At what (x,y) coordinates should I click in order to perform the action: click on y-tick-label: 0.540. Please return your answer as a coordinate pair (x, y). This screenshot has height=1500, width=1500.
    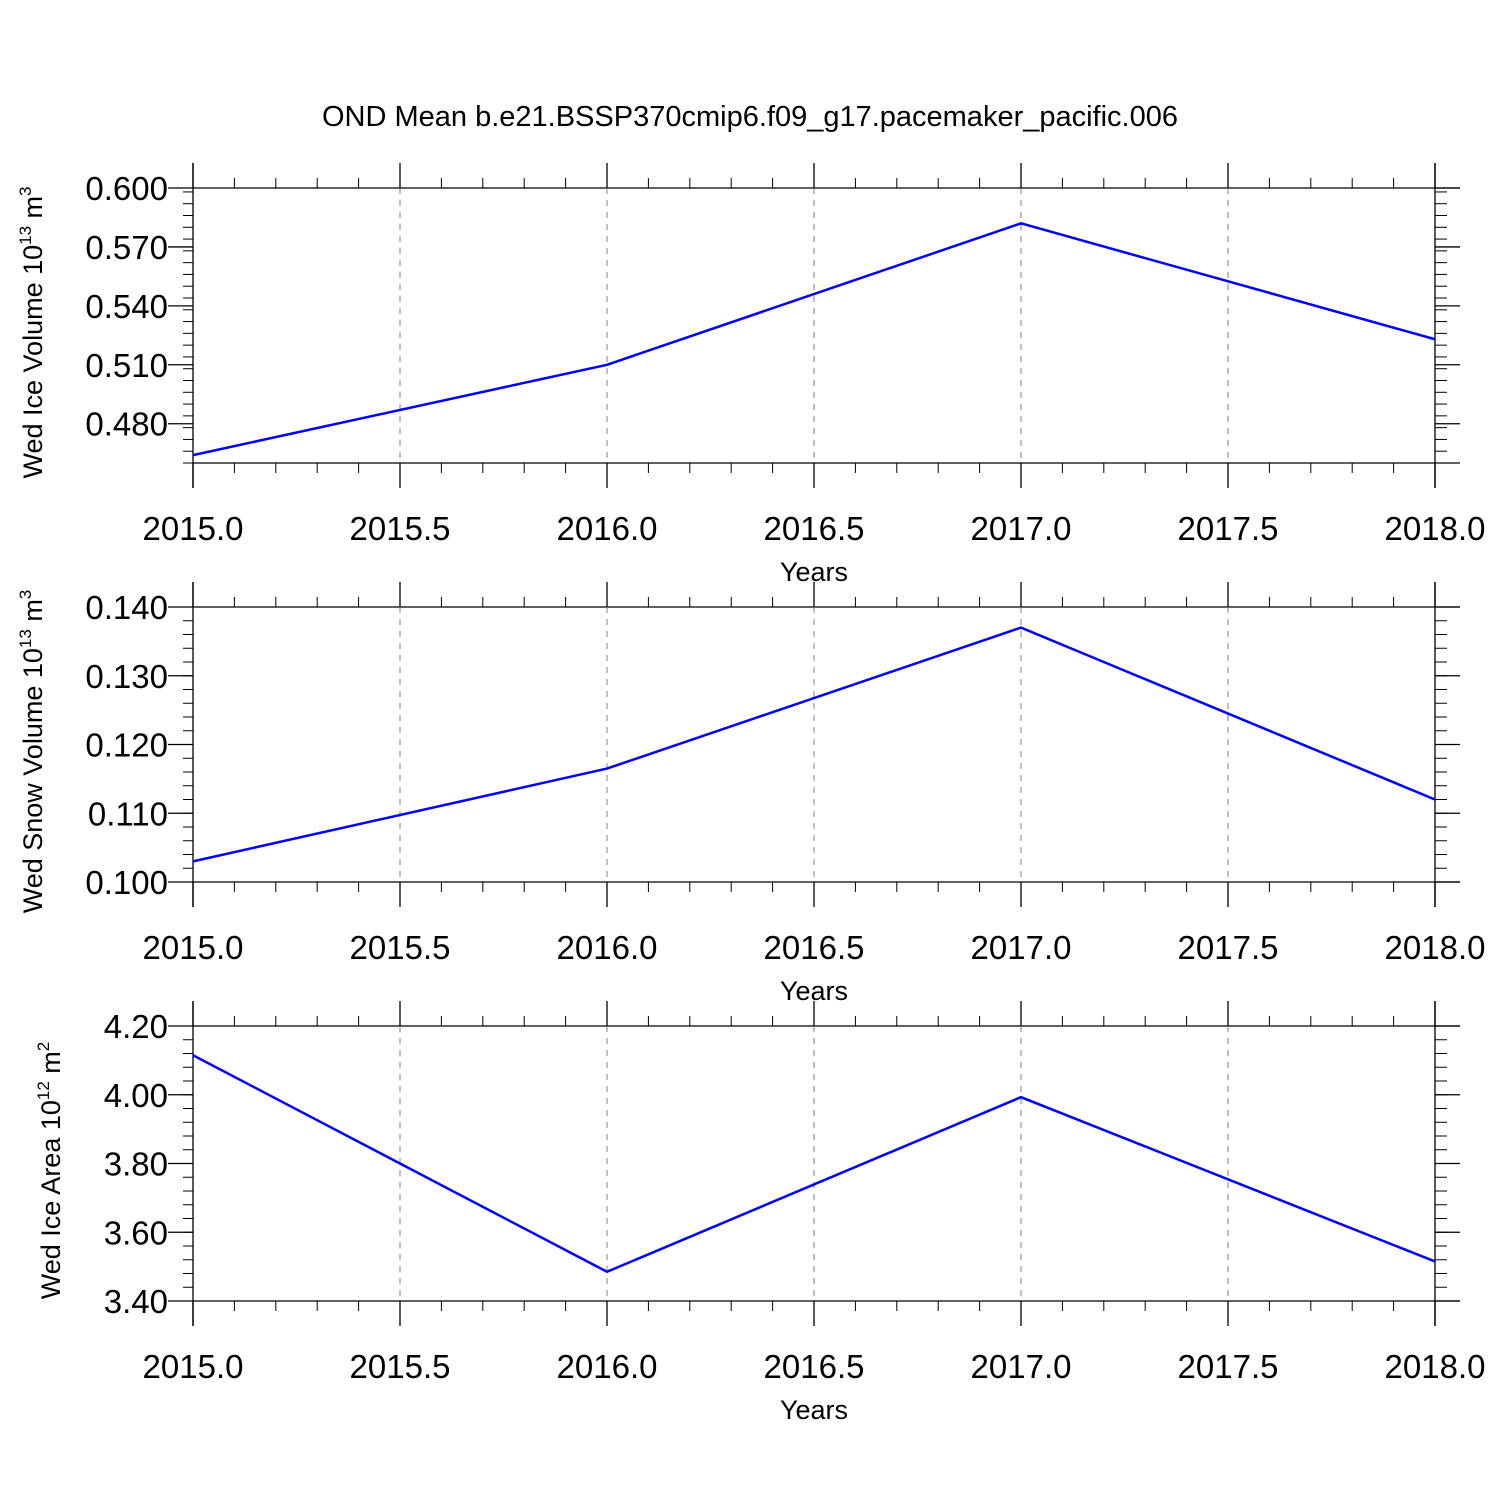
    Looking at the image, I should click on (126, 306).